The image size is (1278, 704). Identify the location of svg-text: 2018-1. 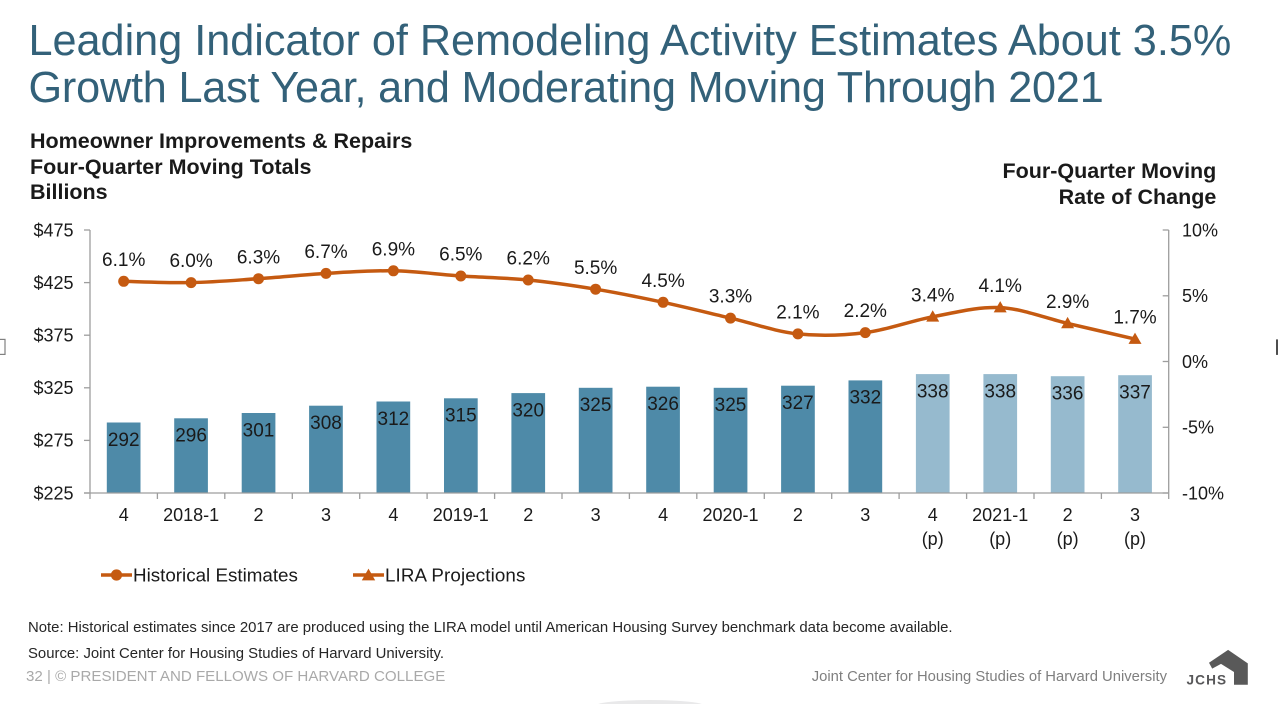
(191, 515).